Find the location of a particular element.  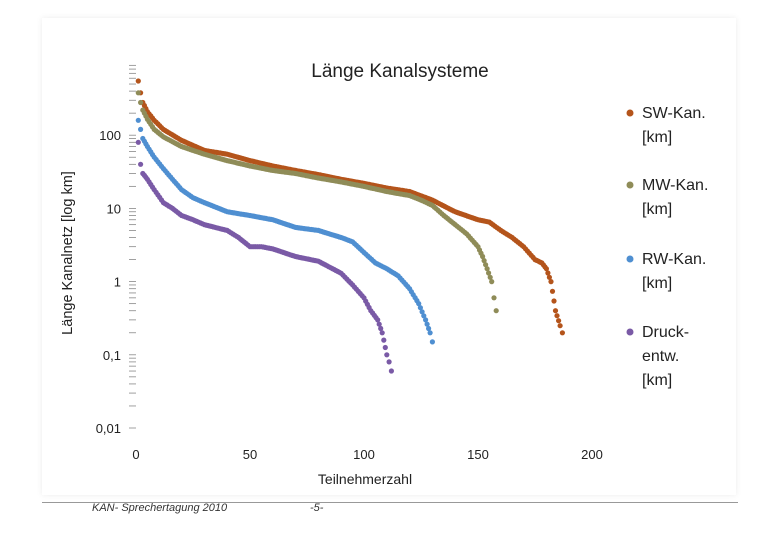

y-tick-label: 0,01 is located at coordinates (108, 428).